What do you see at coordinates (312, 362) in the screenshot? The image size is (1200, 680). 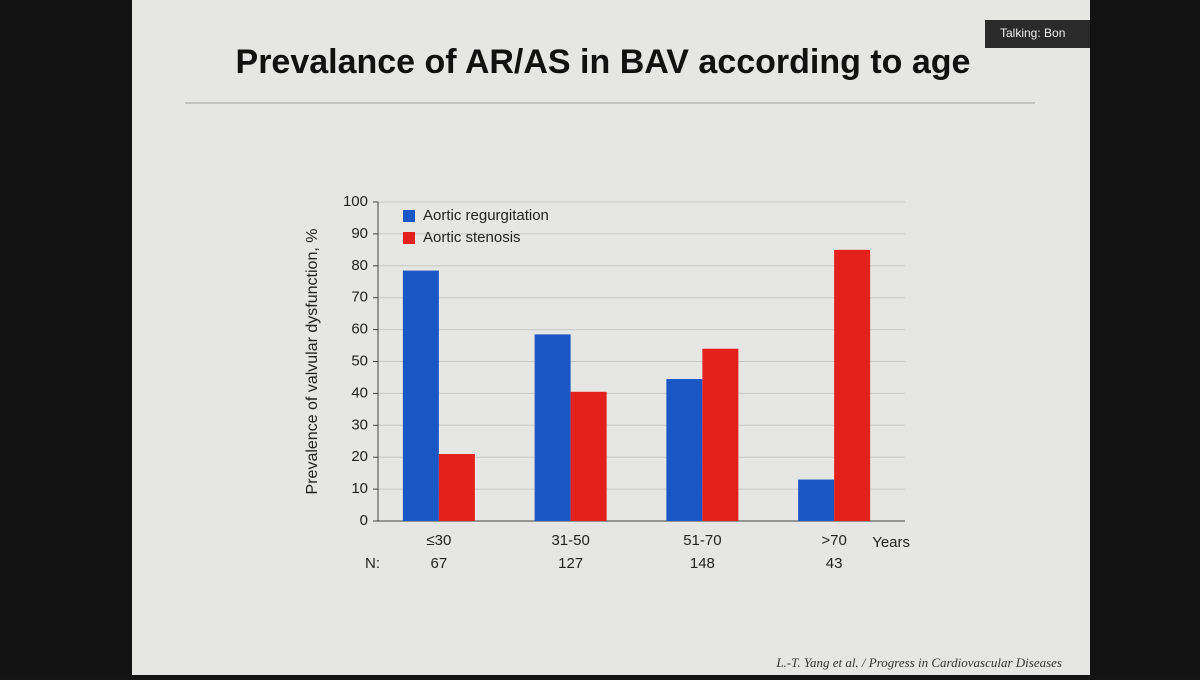 I see `y-axis-title: Prevalence of valvular dysfunction, %` at bounding box center [312, 362].